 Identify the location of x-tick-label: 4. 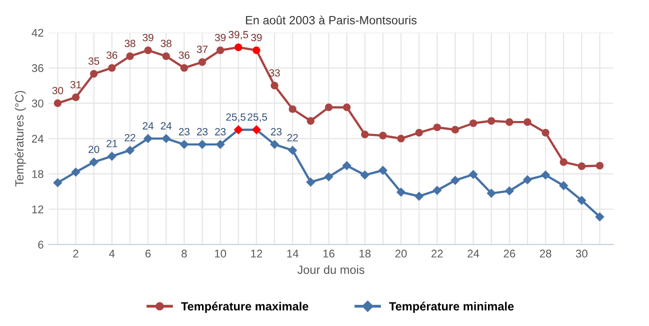
(112, 254).